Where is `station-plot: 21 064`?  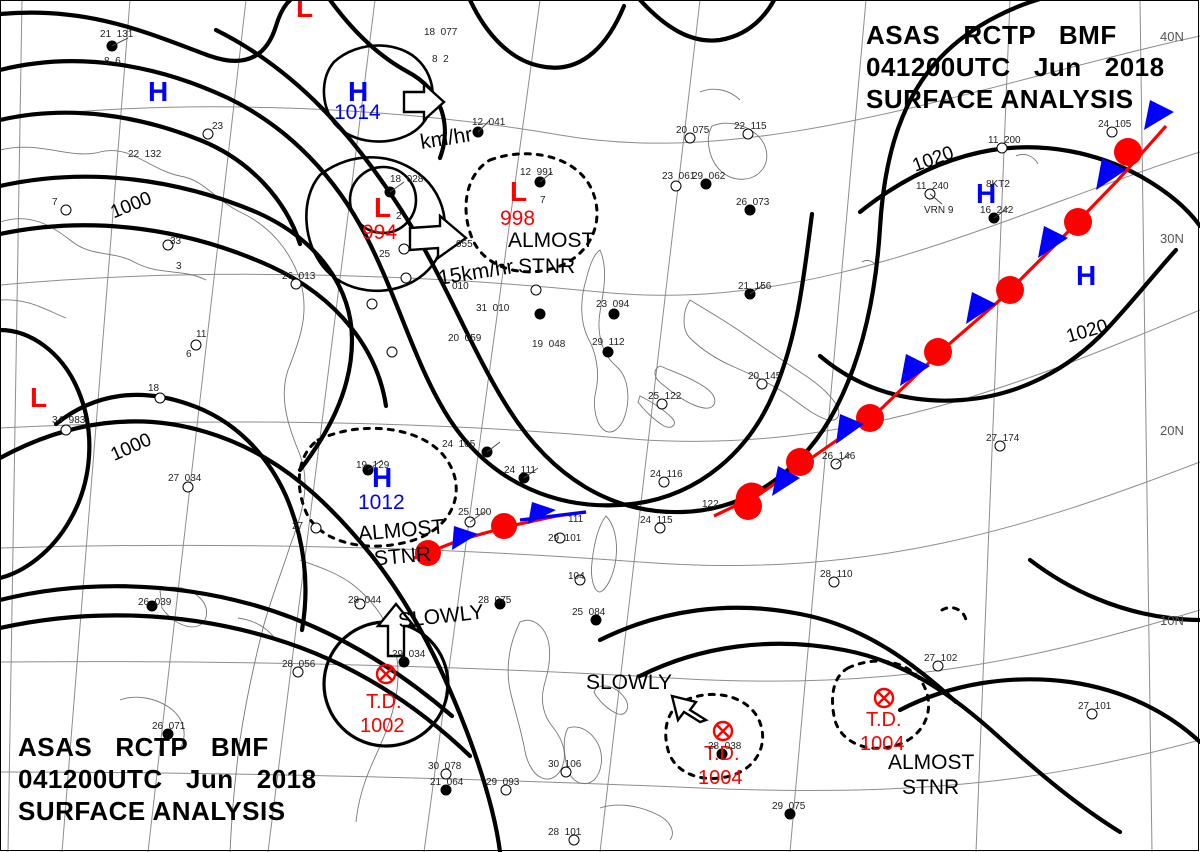 station-plot: 21 064 is located at coordinates (447, 782).